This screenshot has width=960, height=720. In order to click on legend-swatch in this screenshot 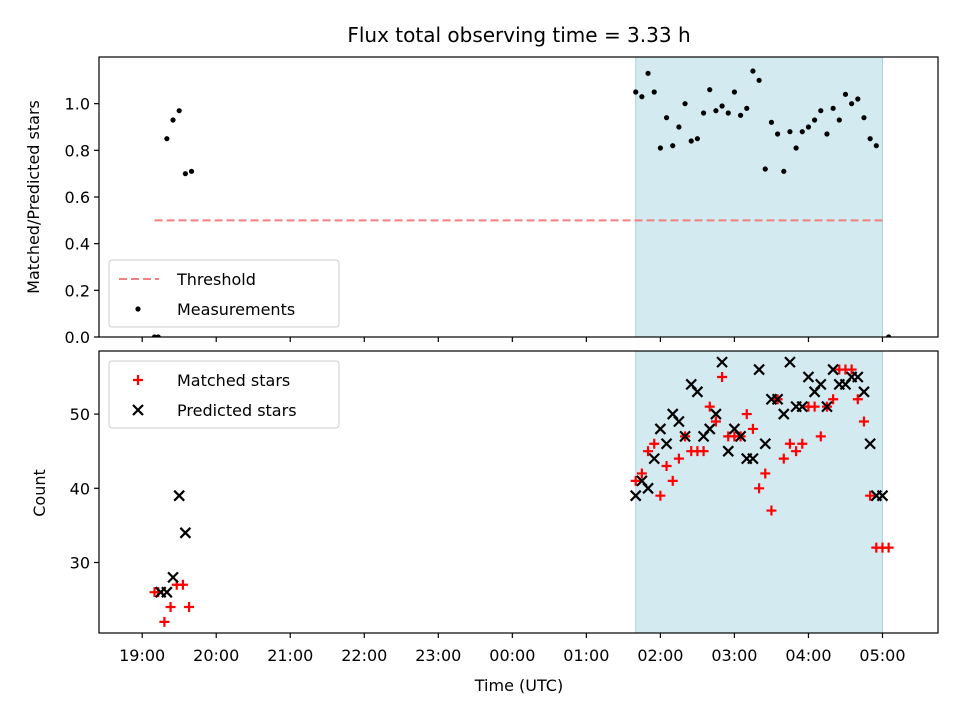, I will do `click(138, 309)`.